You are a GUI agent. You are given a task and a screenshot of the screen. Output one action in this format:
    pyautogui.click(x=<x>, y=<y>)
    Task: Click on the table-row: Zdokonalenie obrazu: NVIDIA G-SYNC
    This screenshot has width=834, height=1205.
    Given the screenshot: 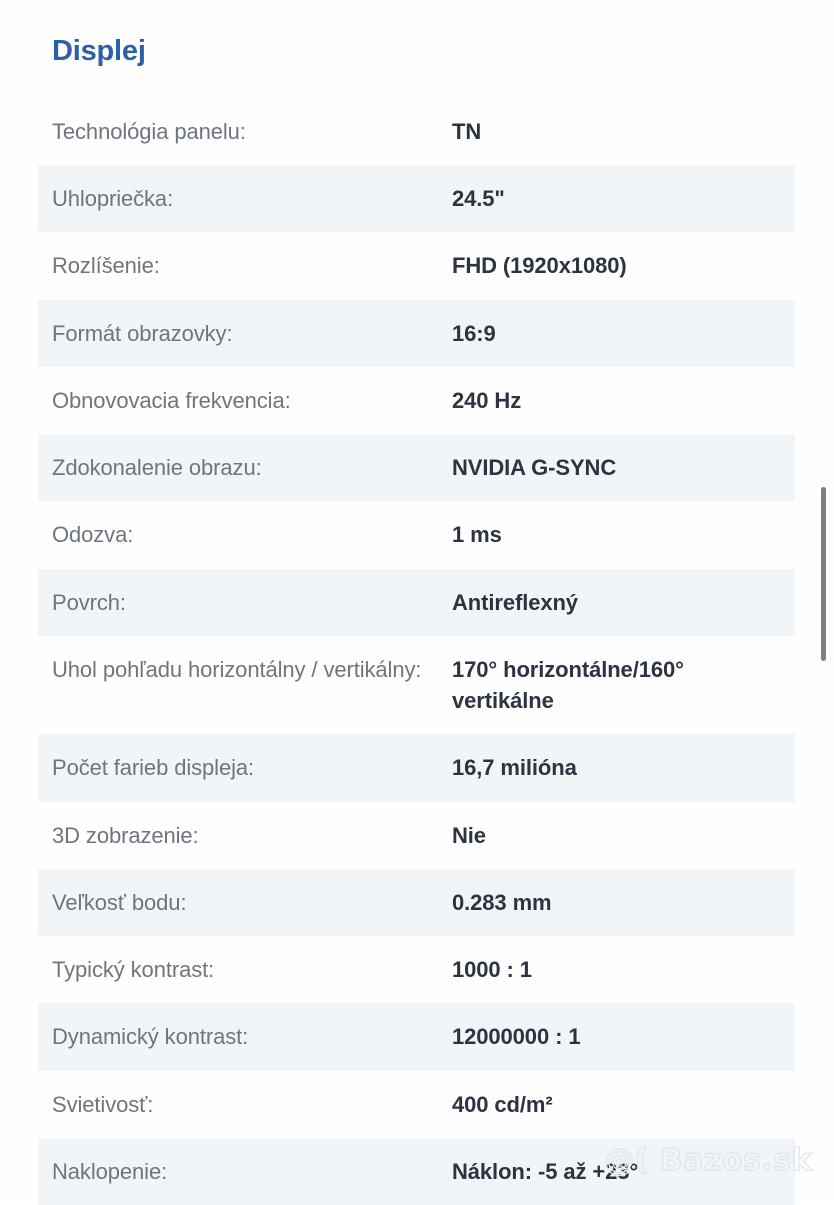 What is the action you would take?
    pyautogui.click(x=417, y=468)
    